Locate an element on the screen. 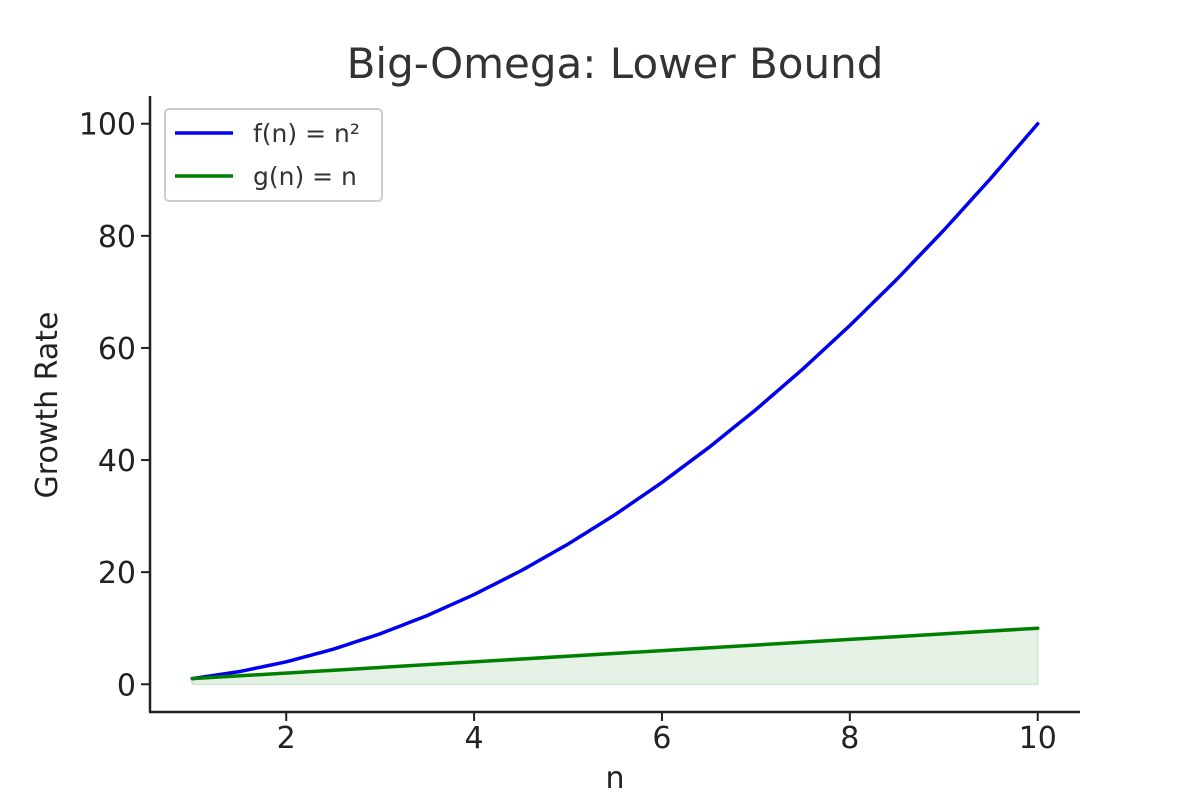 The height and width of the screenshot is (800, 1200). y-ticks: 0 20 40 60 80 100 is located at coordinates (114, 405).